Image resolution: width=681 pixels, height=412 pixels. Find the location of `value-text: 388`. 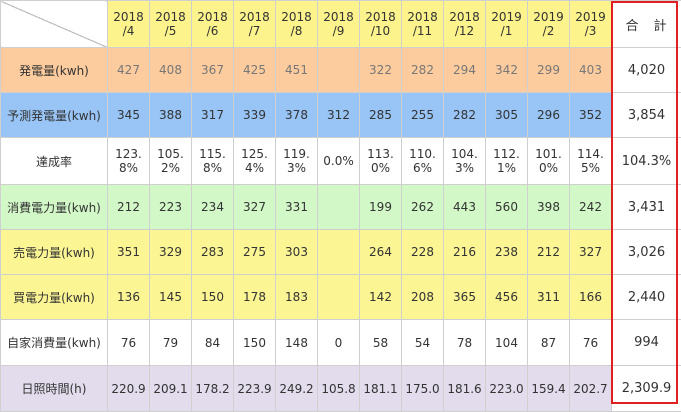

value-text: 388 is located at coordinates (170, 115).